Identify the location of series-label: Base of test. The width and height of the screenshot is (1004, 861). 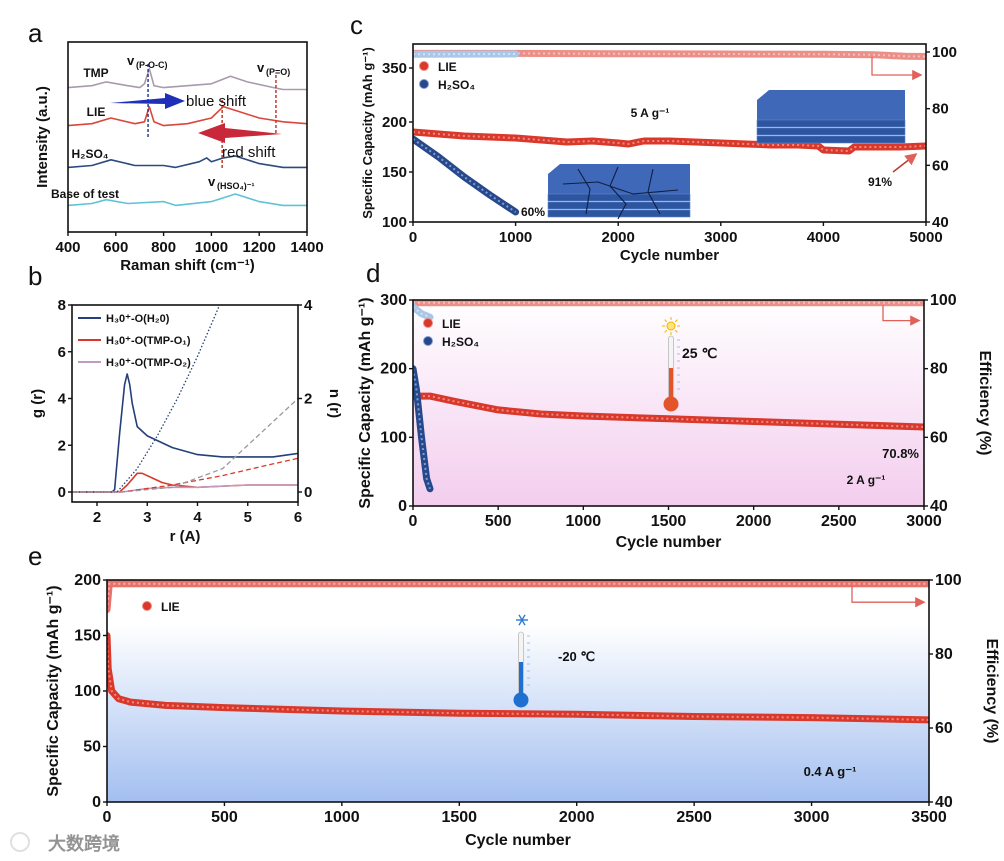
(85, 194).